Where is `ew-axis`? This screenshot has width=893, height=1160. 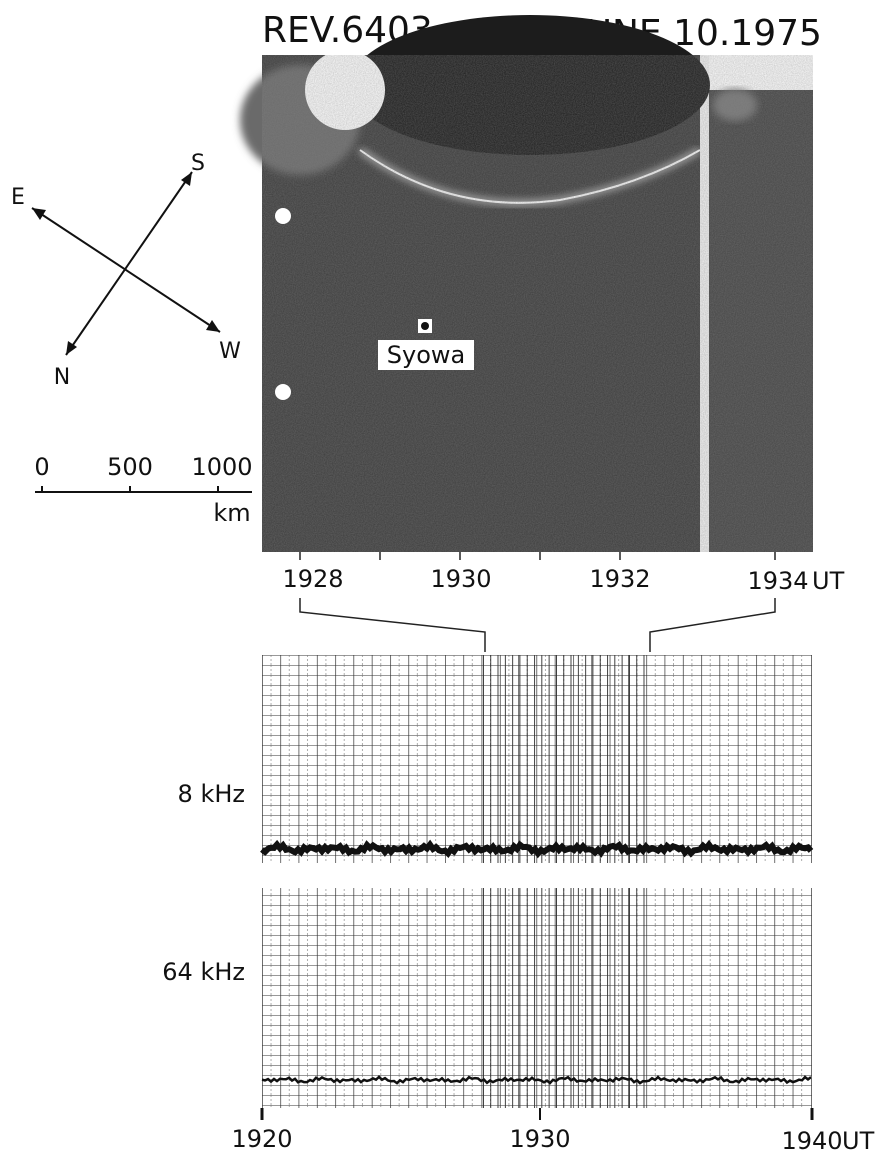
ew-axis is located at coordinates (126, 270).